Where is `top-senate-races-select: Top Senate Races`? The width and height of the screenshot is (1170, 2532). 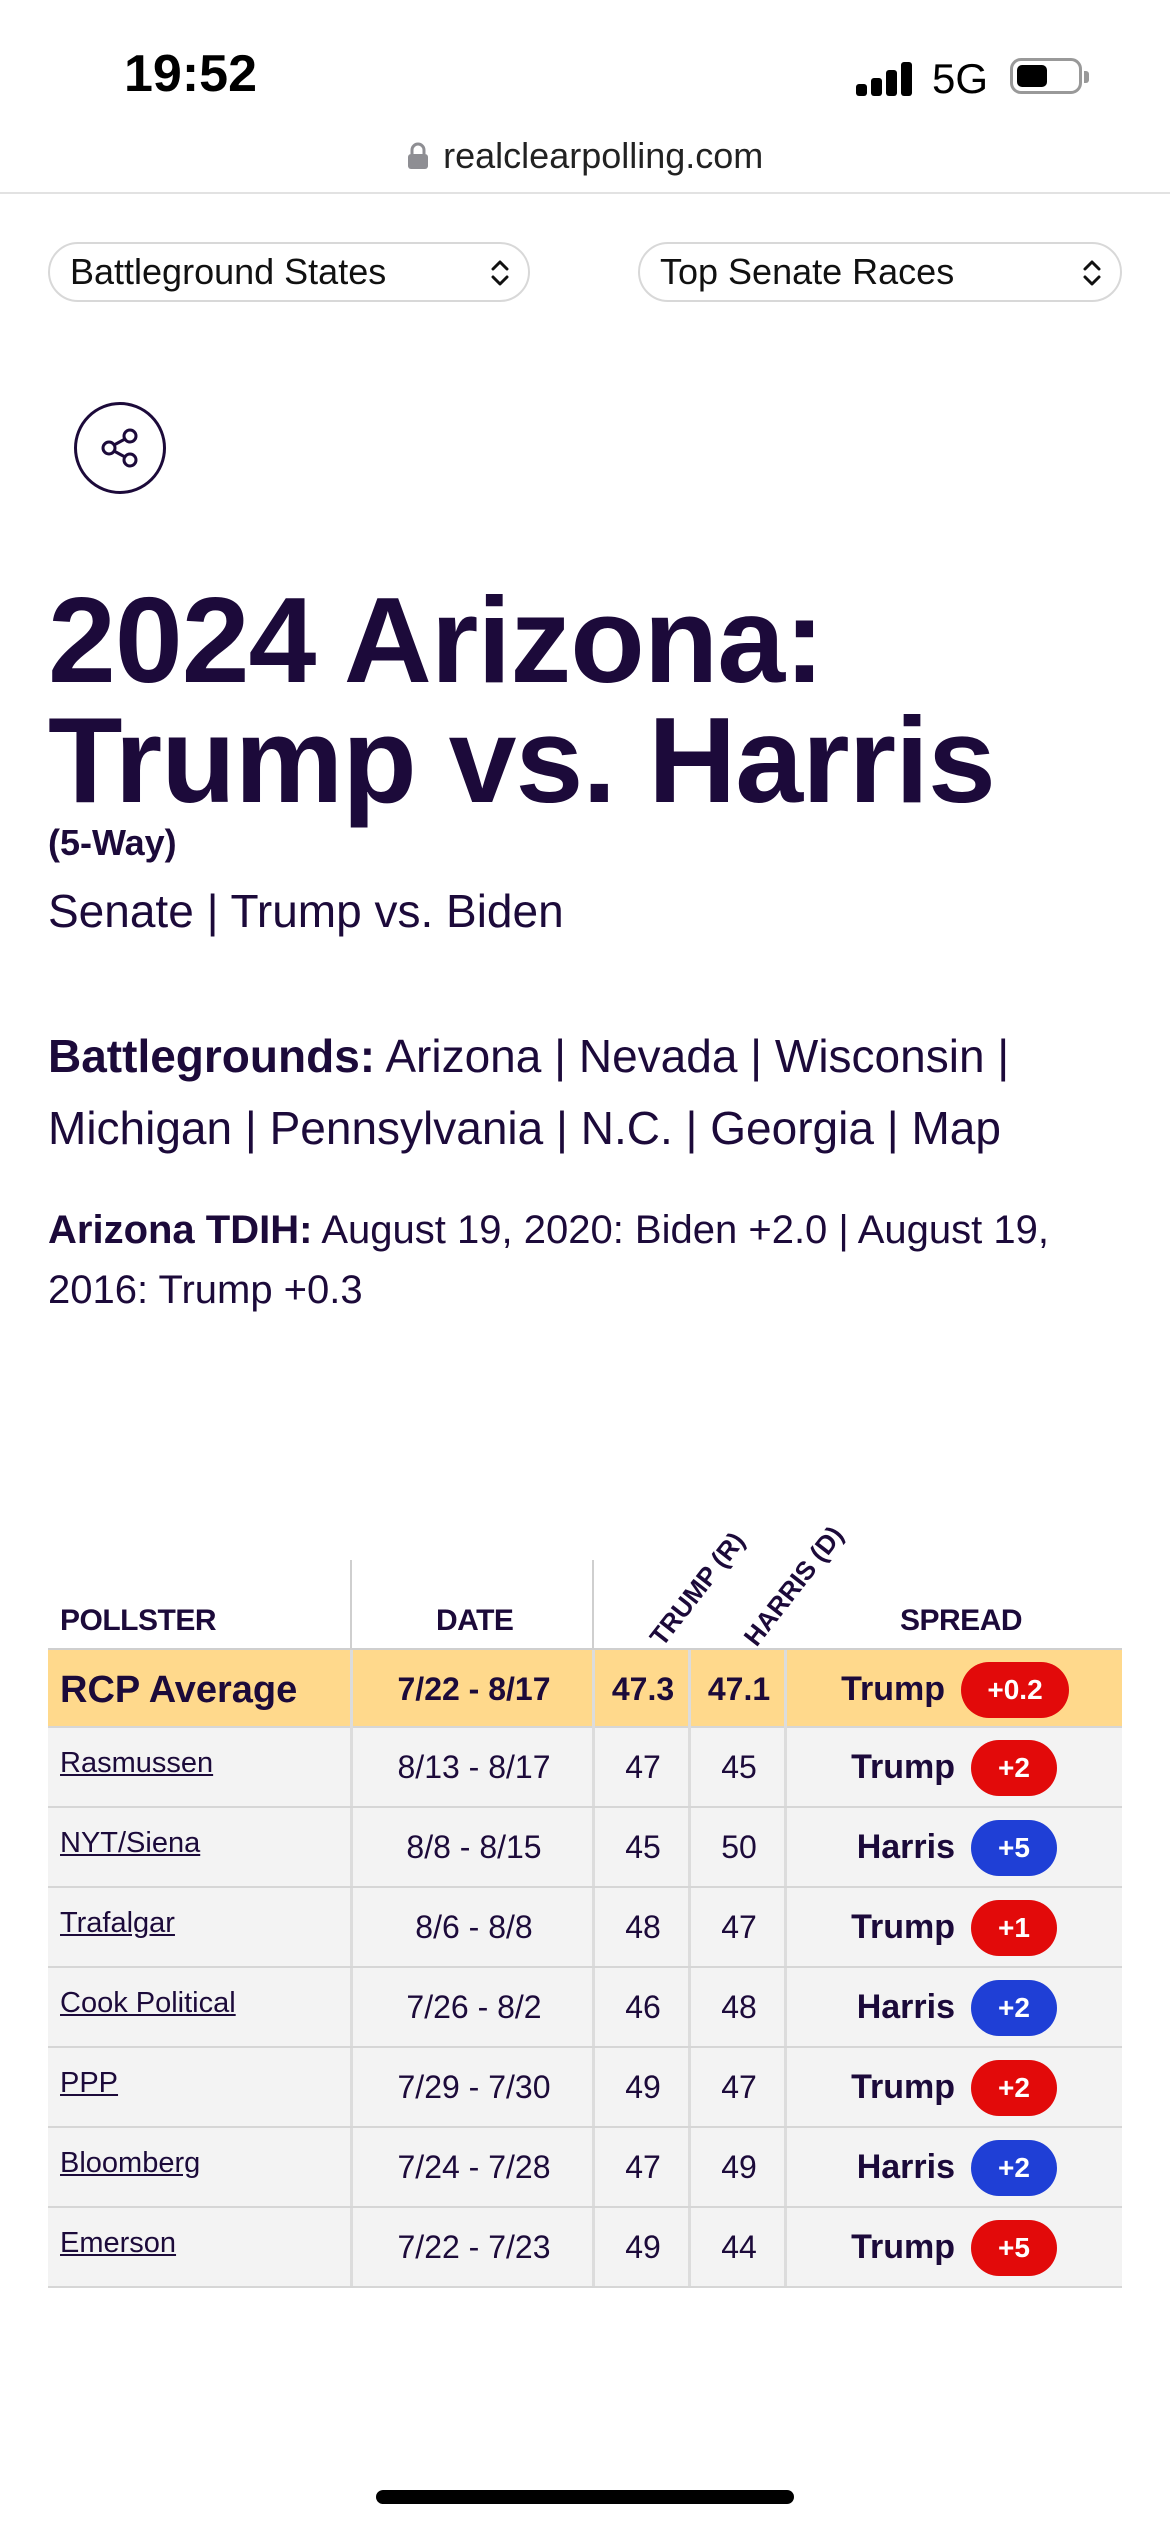
top-senate-races-select: Top Senate Races is located at coordinates (880, 272).